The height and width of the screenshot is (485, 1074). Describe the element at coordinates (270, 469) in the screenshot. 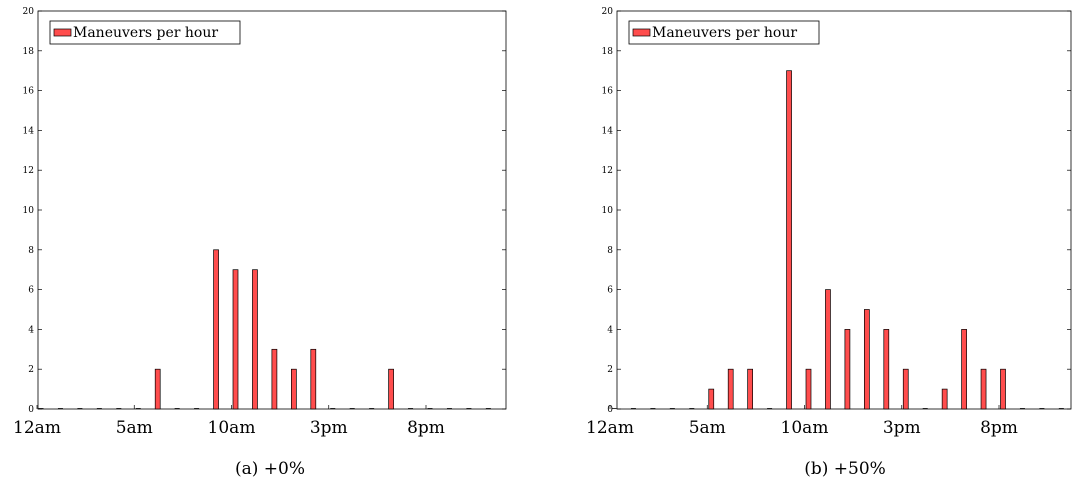

I see `panel-caption: (a) +0%` at that location.